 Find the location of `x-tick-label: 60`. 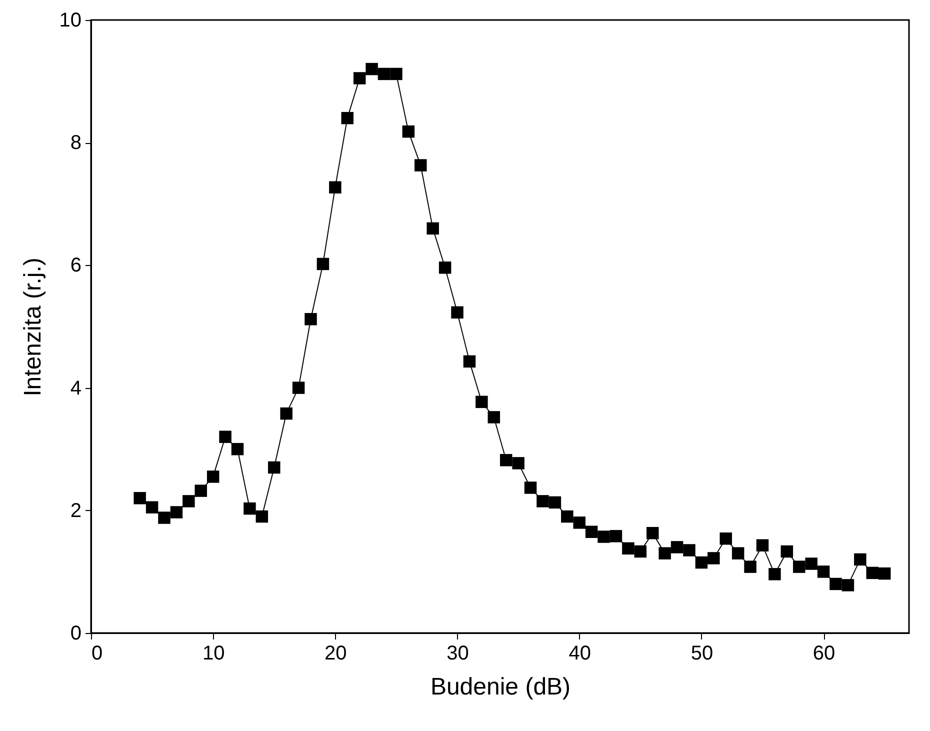

x-tick-label: 60 is located at coordinates (824, 653).